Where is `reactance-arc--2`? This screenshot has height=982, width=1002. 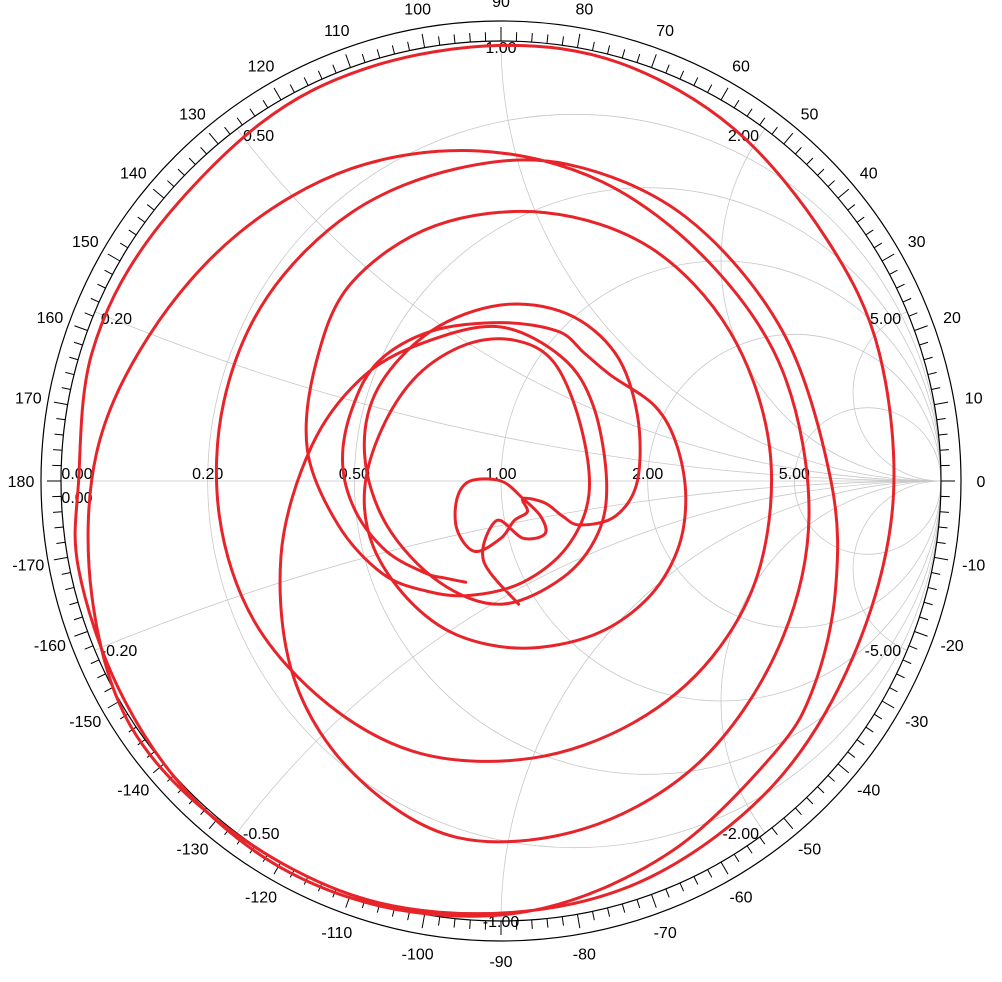
reactance-arc--2 is located at coordinates (830, 700).